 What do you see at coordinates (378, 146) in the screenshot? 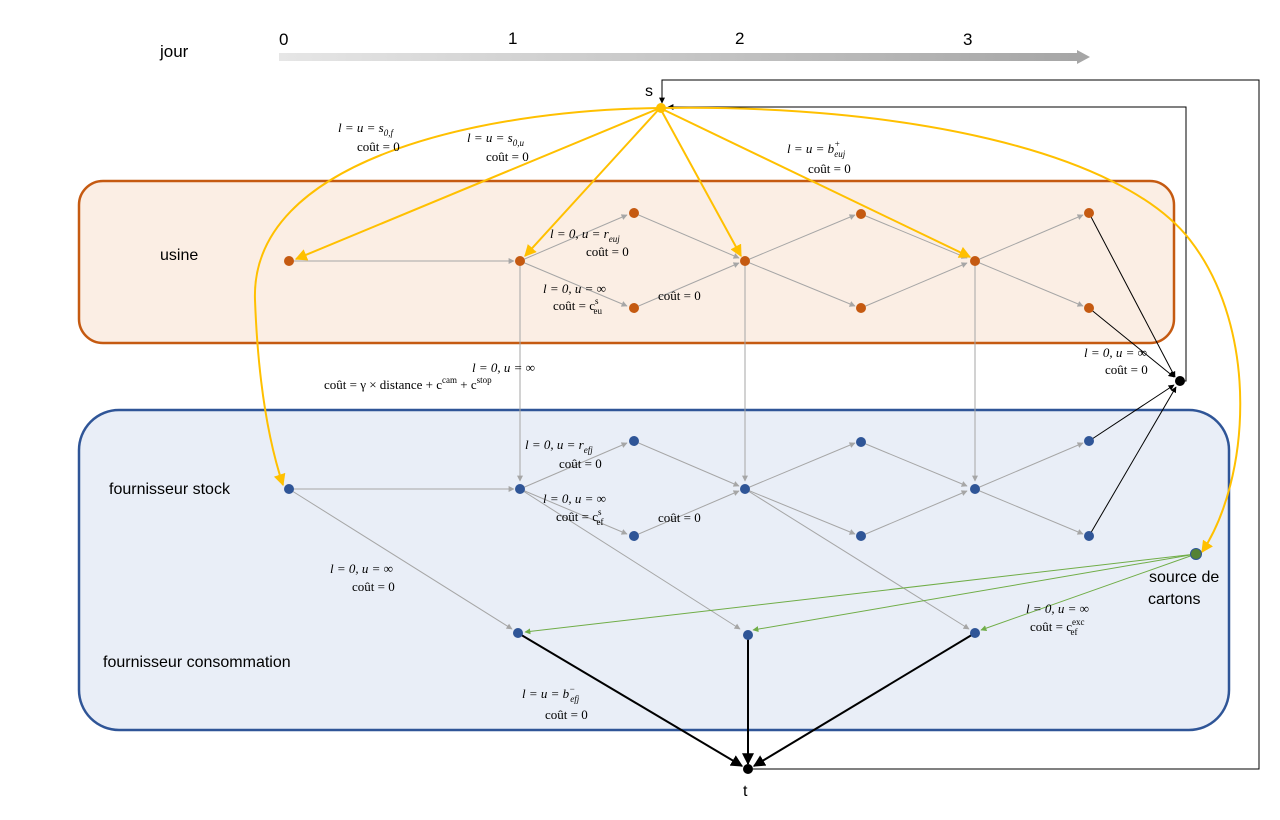
I see `label-s0f-line2: coût = 0` at bounding box center [378, 146].